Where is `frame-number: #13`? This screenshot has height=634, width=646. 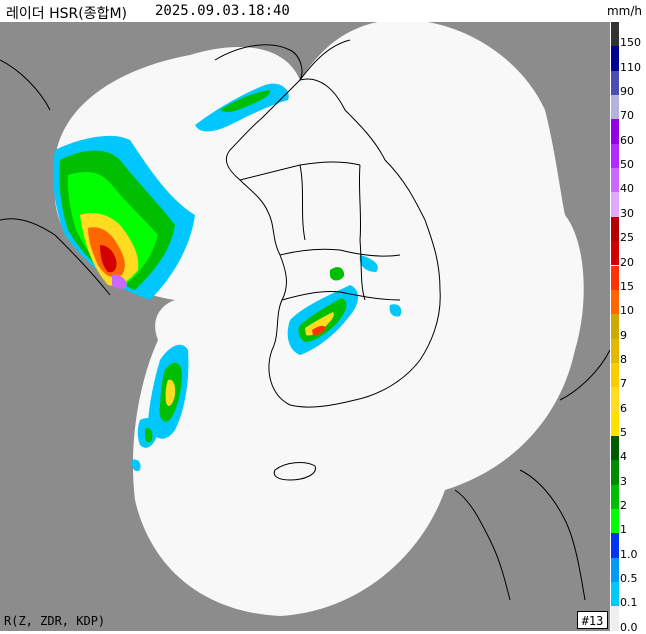 frame-number: #13 is located at coordinates (592, 620).